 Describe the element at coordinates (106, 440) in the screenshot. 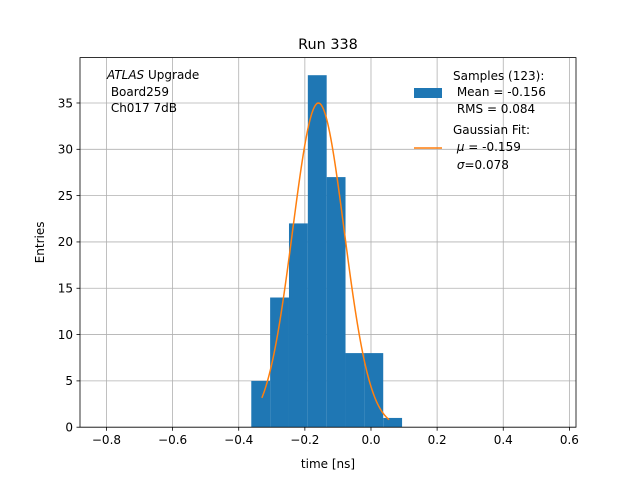

I see `x-tick-label: −0.8` at that location.